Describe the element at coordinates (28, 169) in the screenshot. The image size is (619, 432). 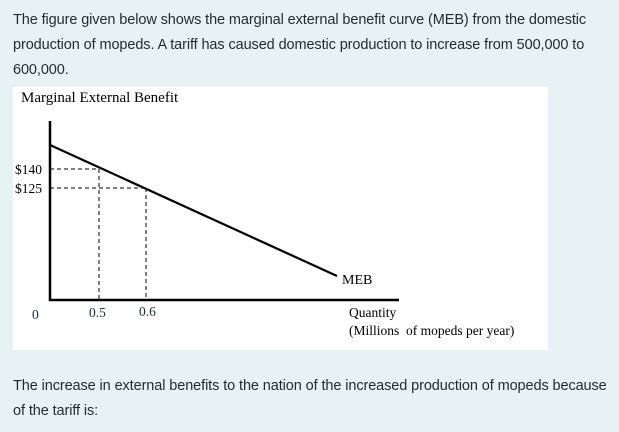
I see `y-tick-label-140: $140` at that location.